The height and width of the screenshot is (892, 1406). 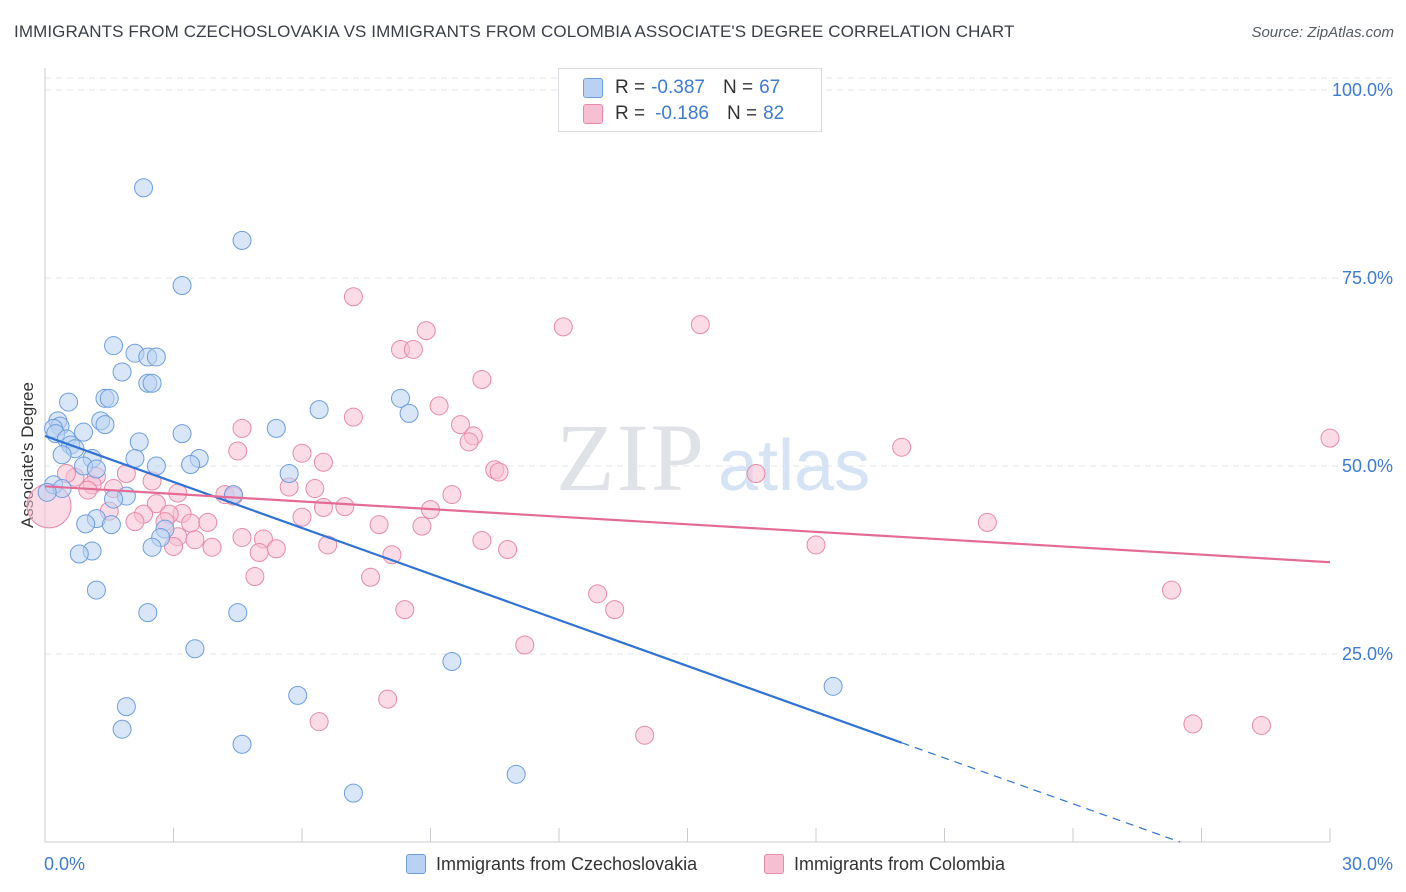 What do you see at coordinates (593, 114) in the screenshot?
I see `legend-swatch-pink` at bounding box center [593, 114].